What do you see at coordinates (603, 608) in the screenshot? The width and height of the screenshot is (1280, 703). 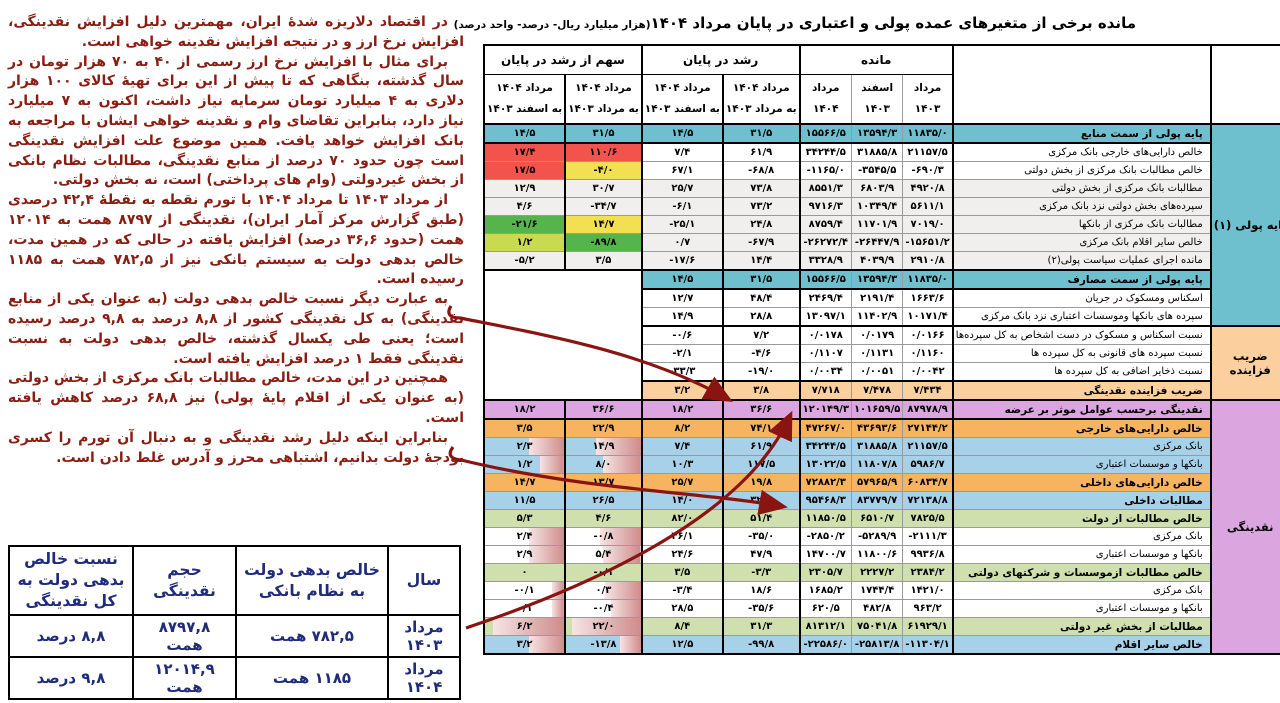 I see `cell-share-yoy: -۰/۴` at bounding box center [603, 608].